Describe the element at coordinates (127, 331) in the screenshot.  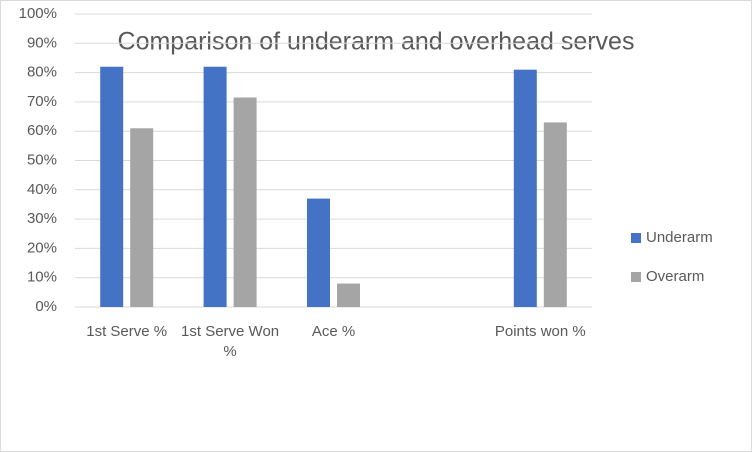
I see `x-tick-label: 1st Serve %` at that location.